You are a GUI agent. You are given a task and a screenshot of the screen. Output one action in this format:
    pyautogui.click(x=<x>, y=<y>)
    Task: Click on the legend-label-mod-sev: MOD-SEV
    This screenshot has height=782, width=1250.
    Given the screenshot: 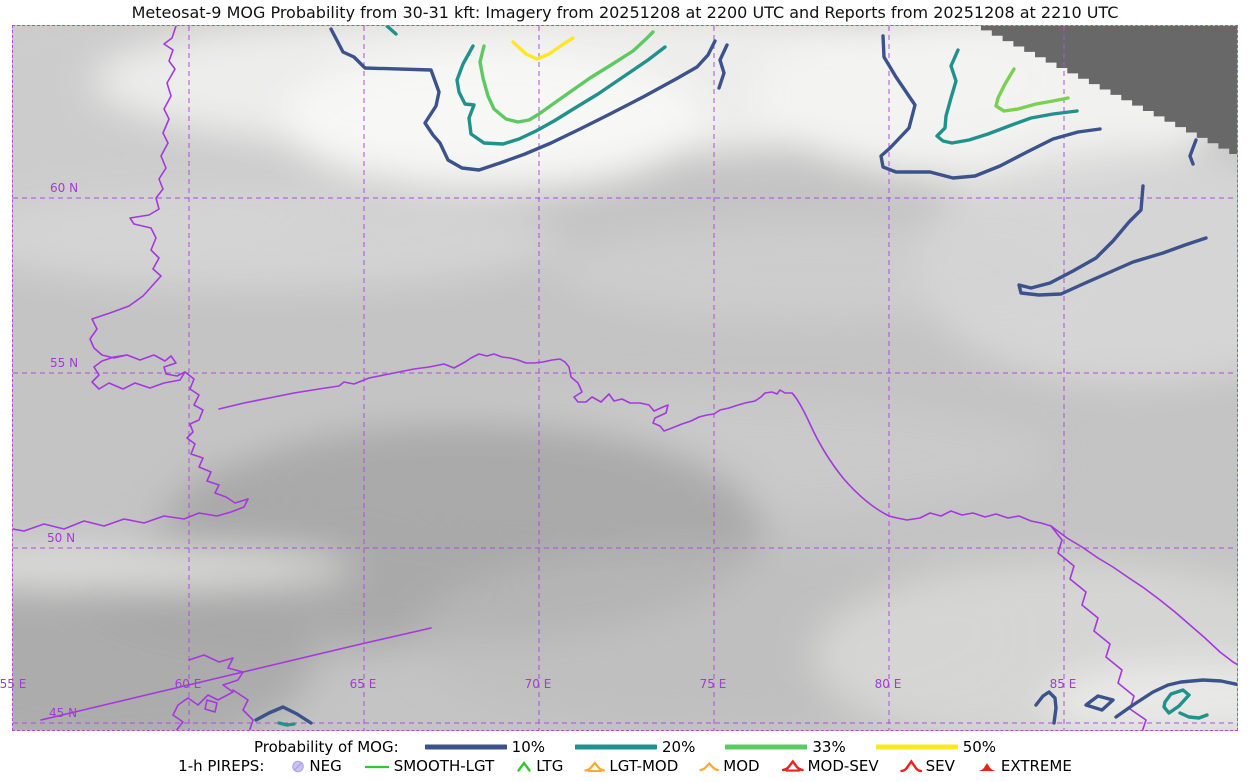 What is the action you would take?
    pyautogui.click(x=843, y=766)
    